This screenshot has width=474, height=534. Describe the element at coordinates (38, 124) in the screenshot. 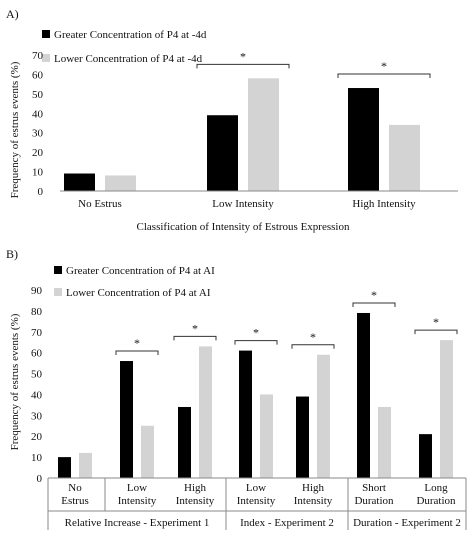

I see `y-tick-labels-a: 0 10 20 30 40 50 60 70` at that location.